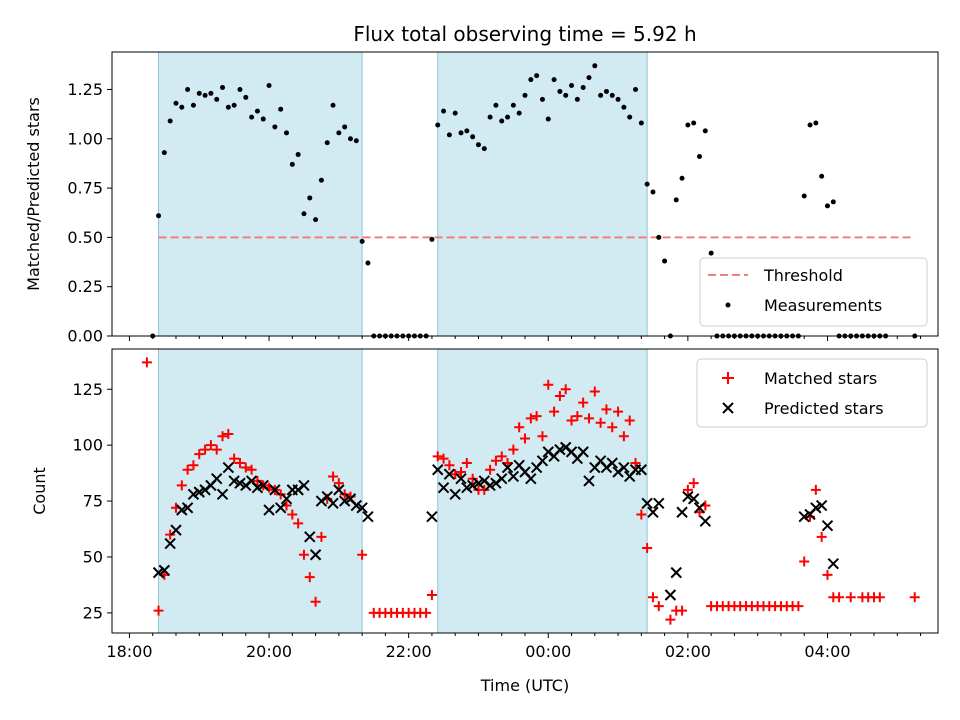 The image size is (960, 720). I want to click on x-tick-label: 04:00, so click(827, 651).